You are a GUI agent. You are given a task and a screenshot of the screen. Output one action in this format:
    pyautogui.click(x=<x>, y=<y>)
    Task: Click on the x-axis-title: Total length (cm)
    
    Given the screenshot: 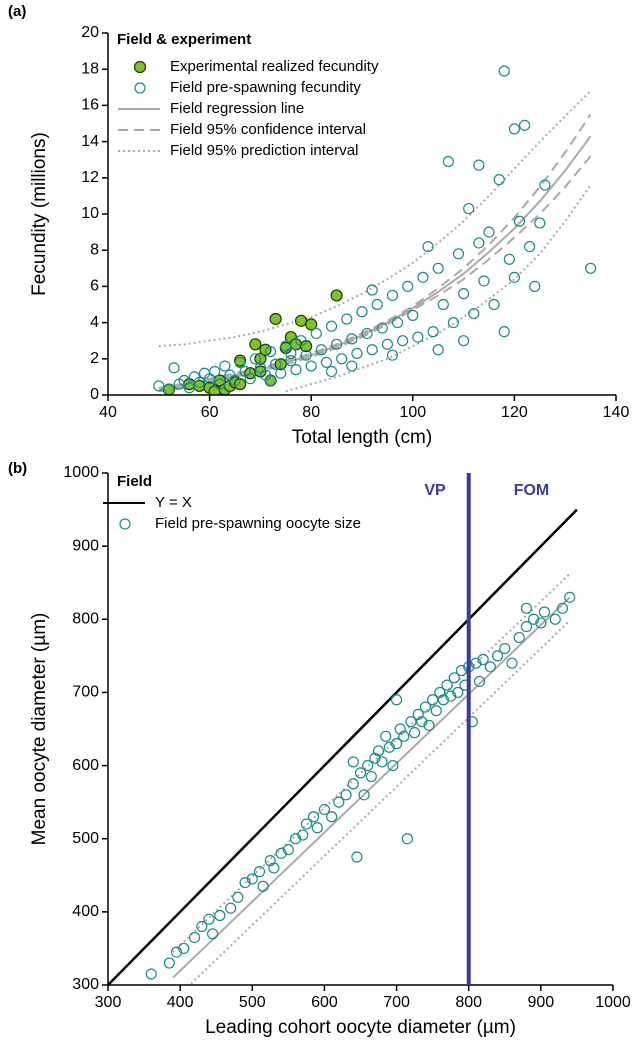 What is the action you would take?
    pyautogui.click(x=362, y=437)
    